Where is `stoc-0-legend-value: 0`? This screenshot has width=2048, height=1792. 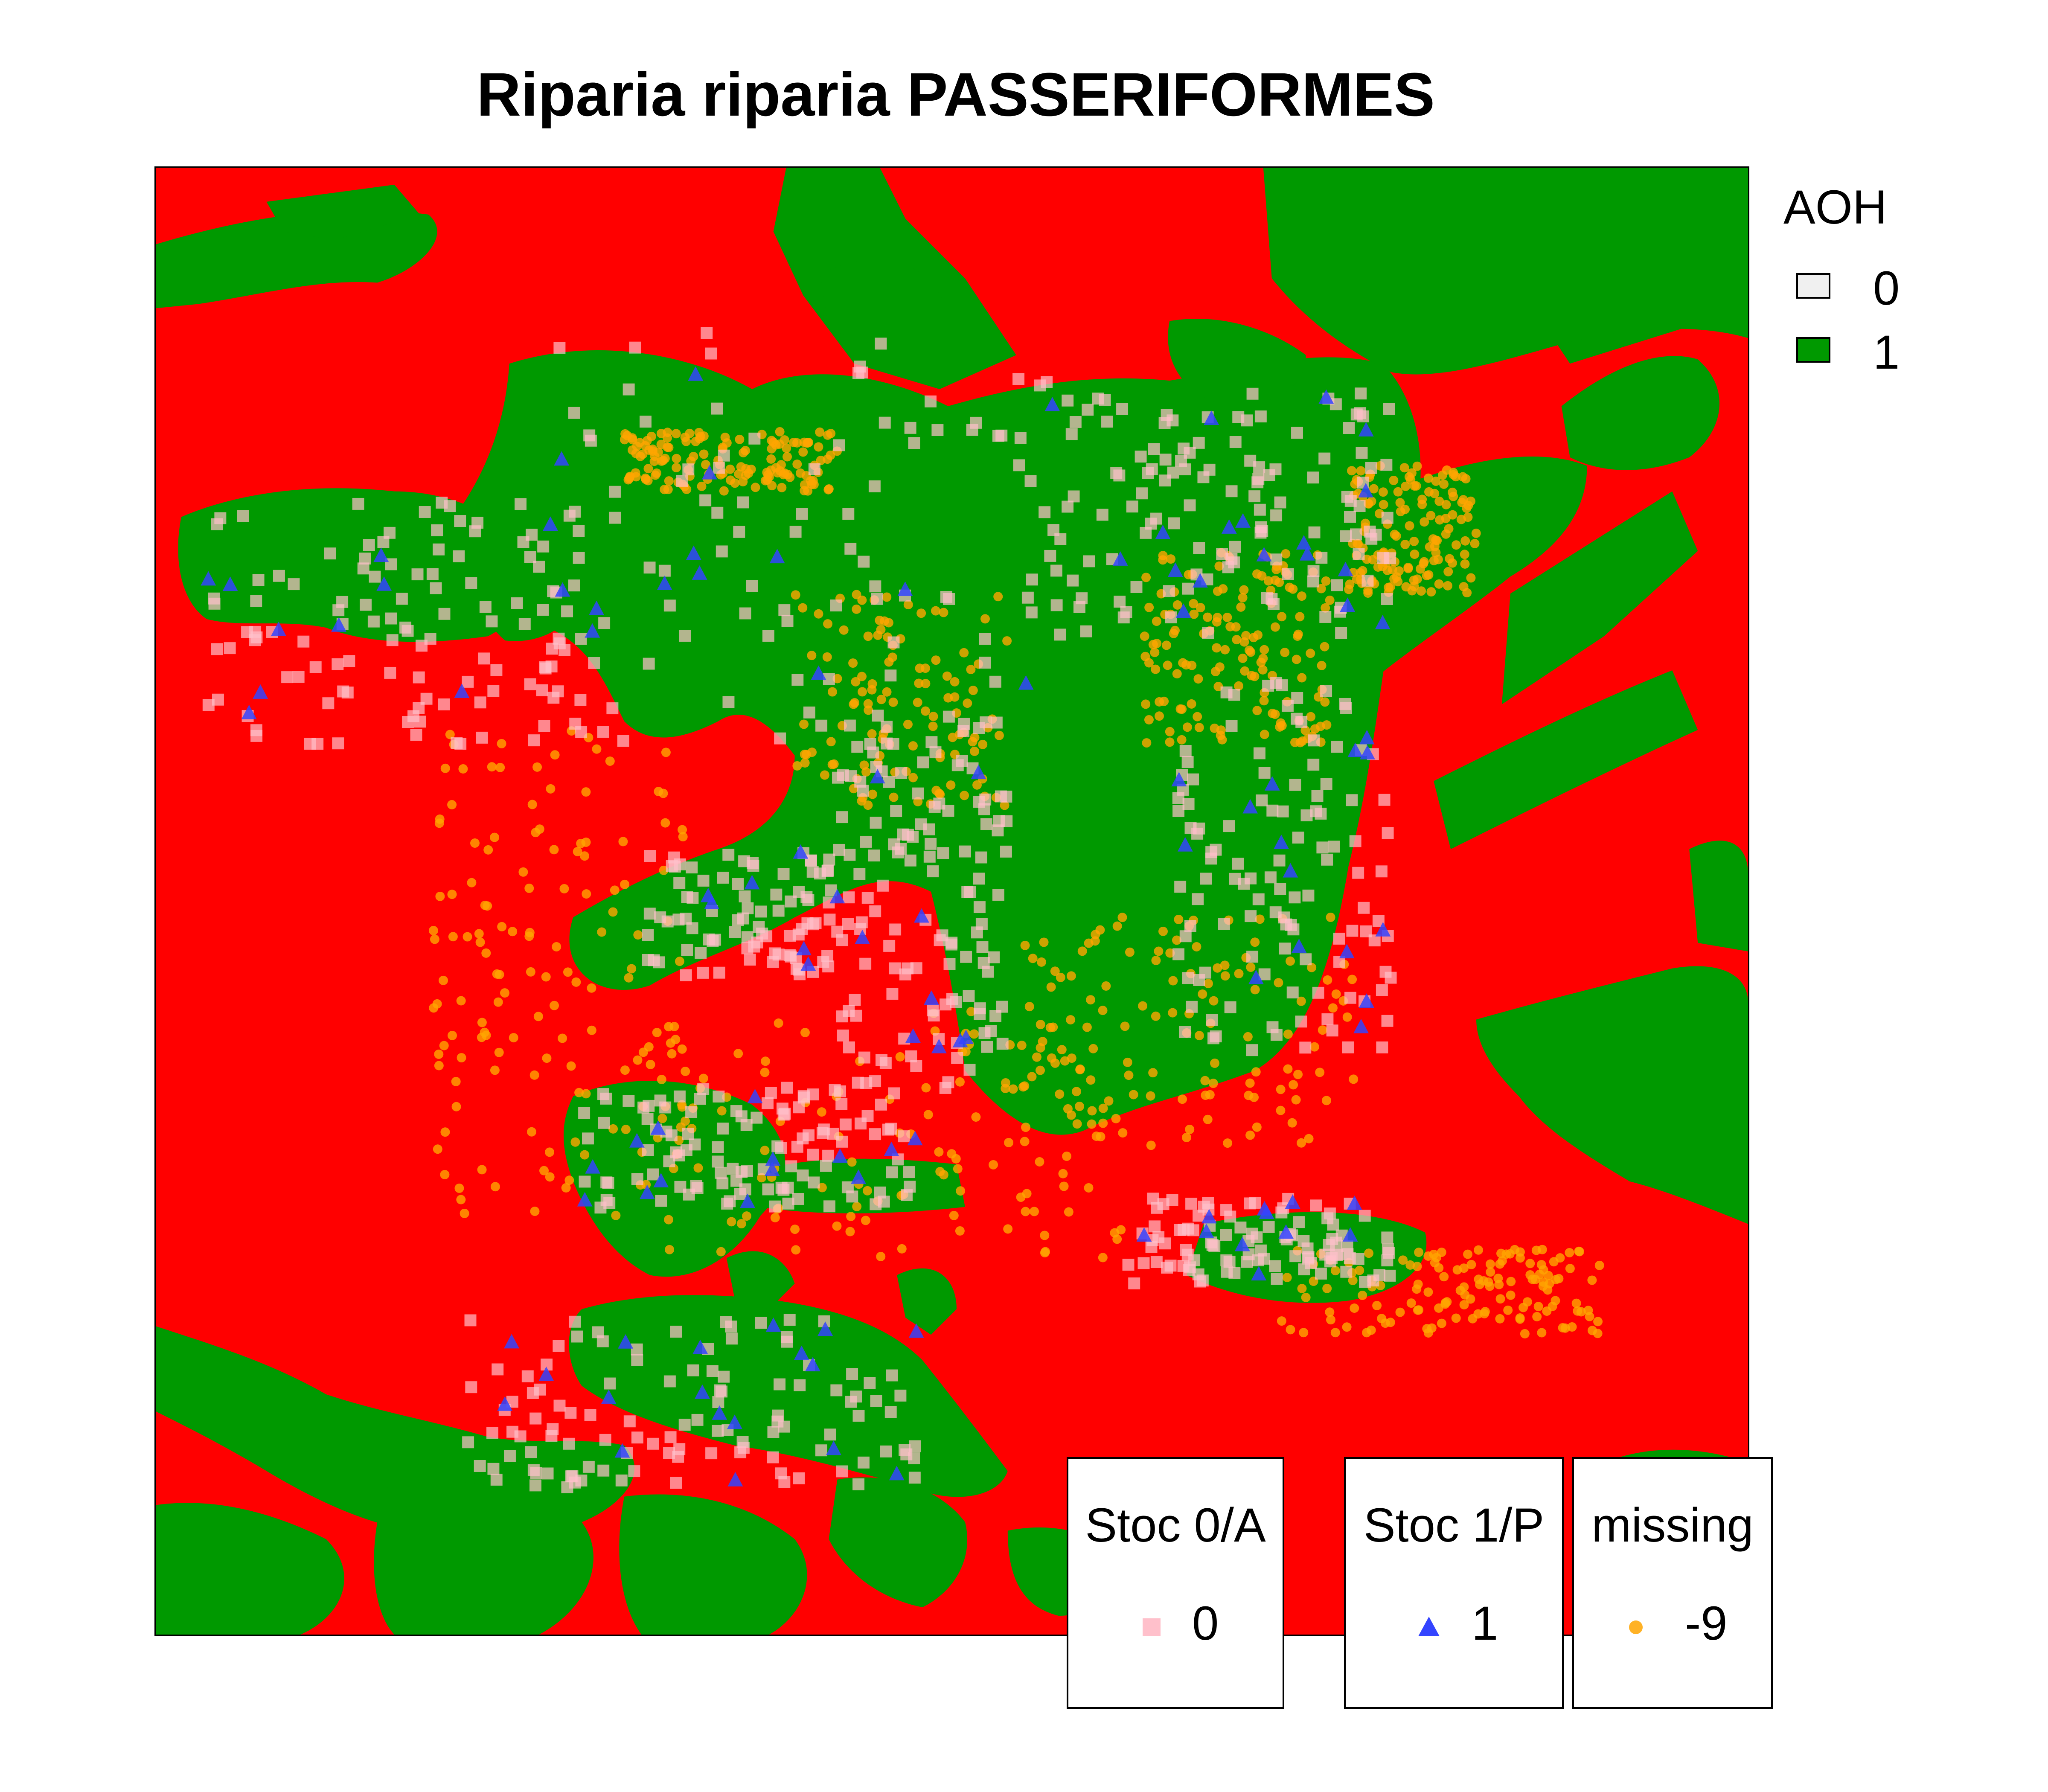
stoc-0-legend-value: 0 is located at coordinates (1205, 1623).